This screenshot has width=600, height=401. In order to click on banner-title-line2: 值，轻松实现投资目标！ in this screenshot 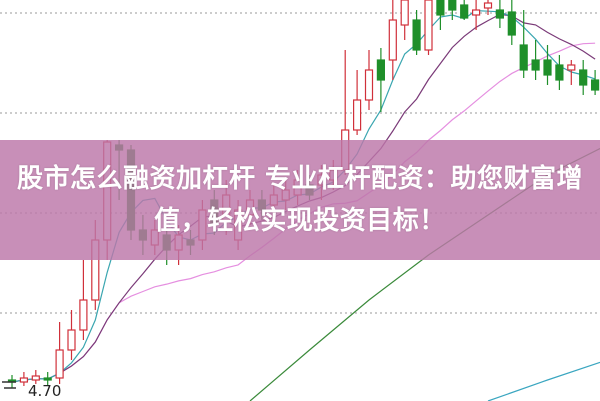, I will do `click(300, 221)`.